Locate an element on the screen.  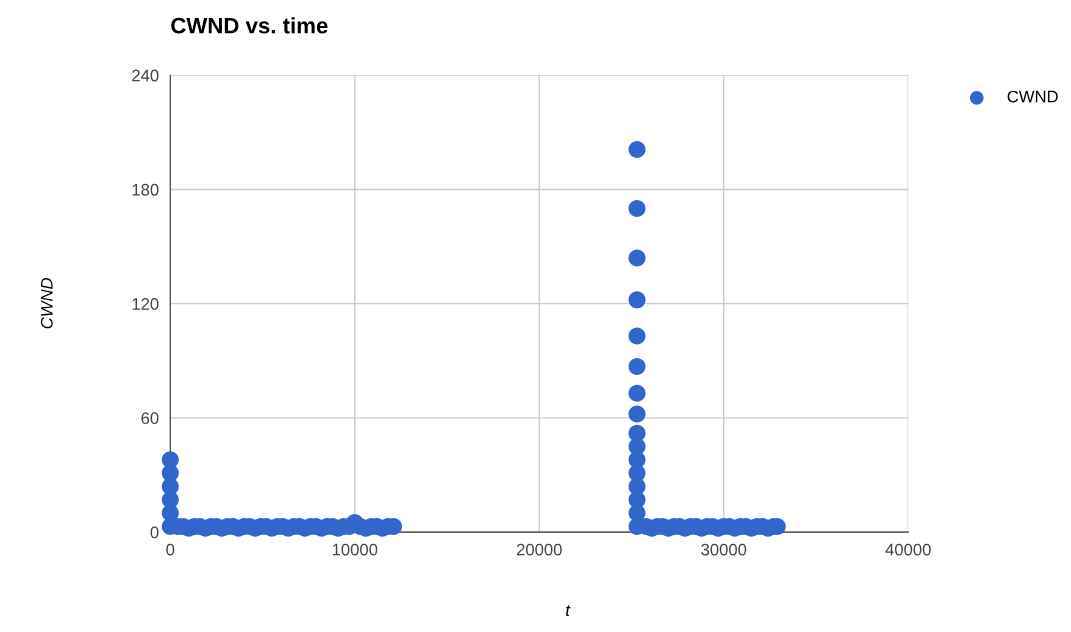
legend-label: CWND is located at coordinates (1032, 96).